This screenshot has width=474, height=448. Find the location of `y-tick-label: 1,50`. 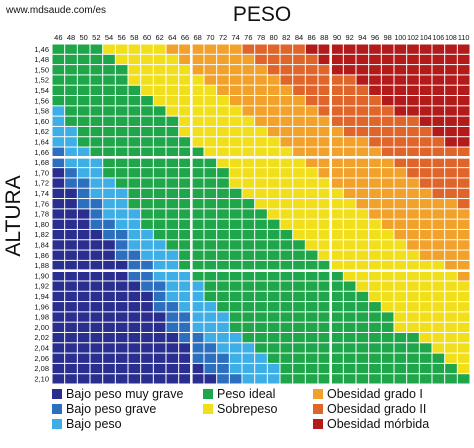

y-tick-label: 1,50 is located at coordinates (41, 69).